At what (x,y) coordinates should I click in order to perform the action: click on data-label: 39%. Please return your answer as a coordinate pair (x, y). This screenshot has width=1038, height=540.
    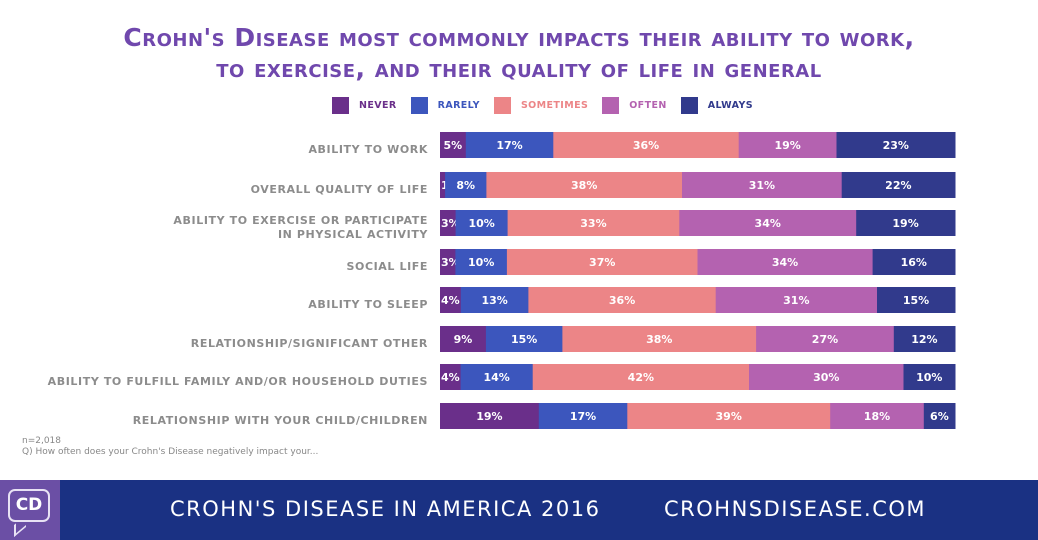
    Looking at the image, I should click on (729, 416).